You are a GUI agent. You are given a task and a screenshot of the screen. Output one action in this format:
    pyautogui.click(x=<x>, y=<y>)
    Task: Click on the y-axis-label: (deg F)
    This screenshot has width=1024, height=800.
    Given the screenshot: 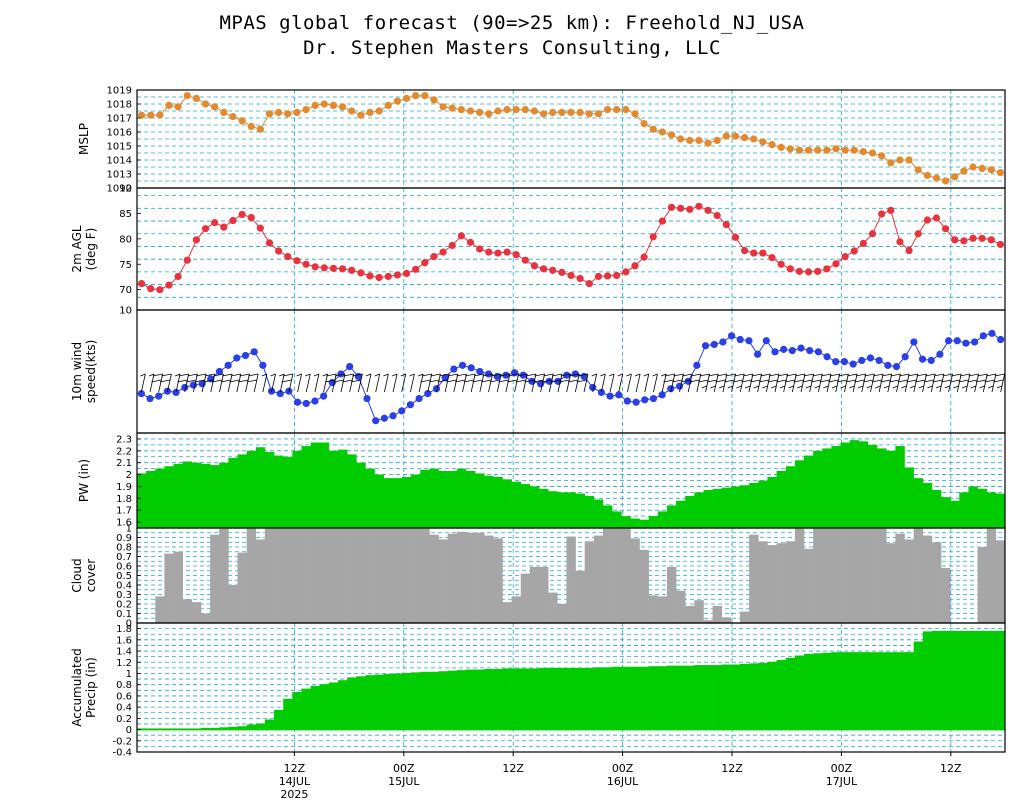 What is the action you would take?
    pyautogui.click(x=91, y=249)
    